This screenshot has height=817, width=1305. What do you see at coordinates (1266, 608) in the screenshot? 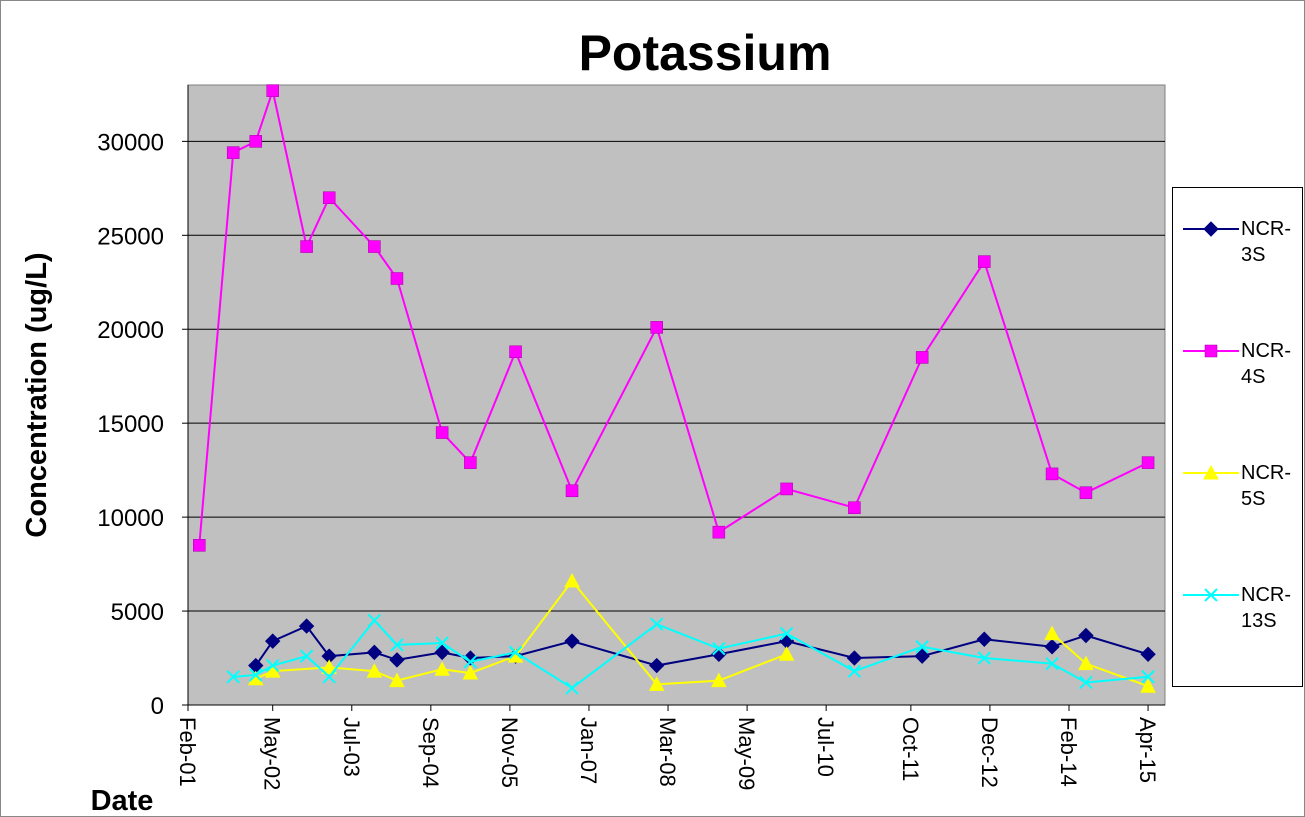
I see `legend-label: NCR-13S` at bounding box center [1266, 608].